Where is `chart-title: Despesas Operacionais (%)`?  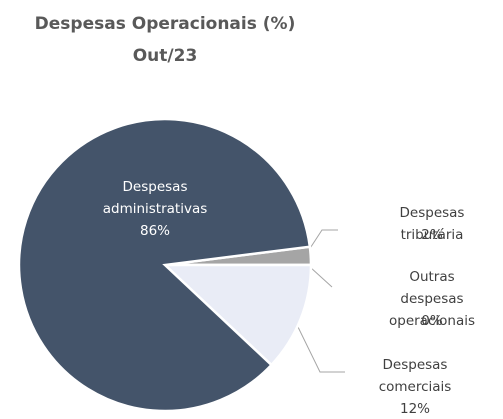 chart-title: Despesas Operacionais (%) is located at coordinates (165, 24).